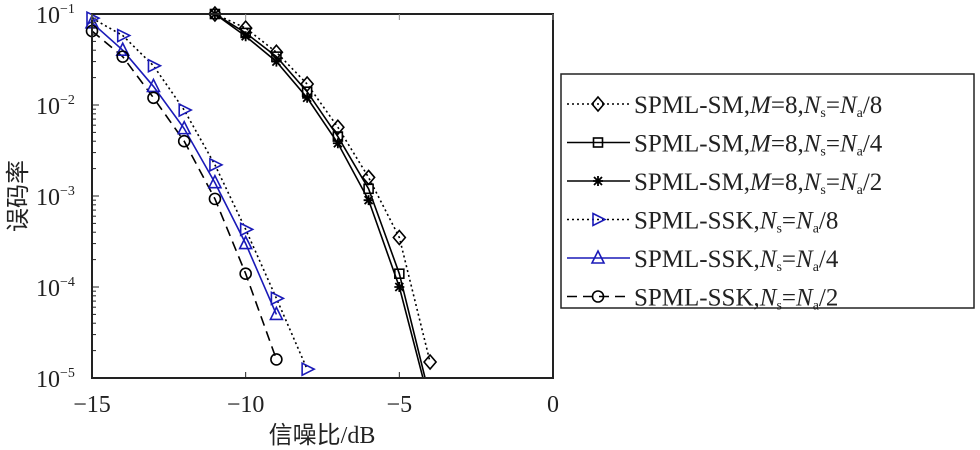 The image size is (980, 450). Describe the element at coordinates (758, 145) in the screenshot. I see `legend-entry: SPML-SM,M=8,Ns=Na/4` at that location.